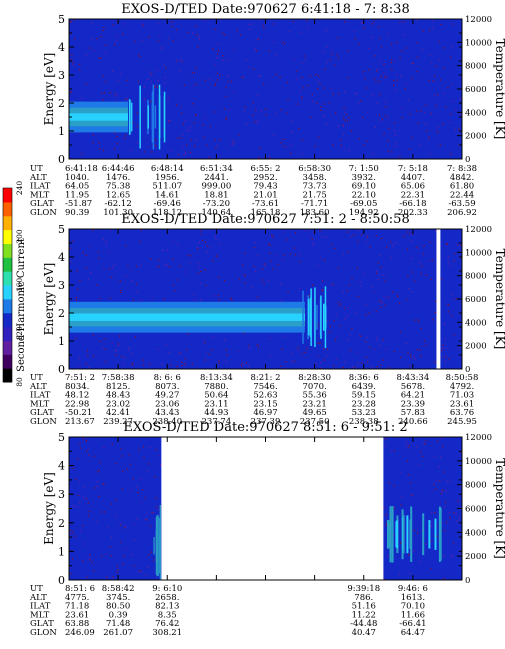 The width and height of the screenshot is (505, 649). Describe the element at coordinates (61, 523) in the screenshot. I see `y-tick-label: 2` at that location.